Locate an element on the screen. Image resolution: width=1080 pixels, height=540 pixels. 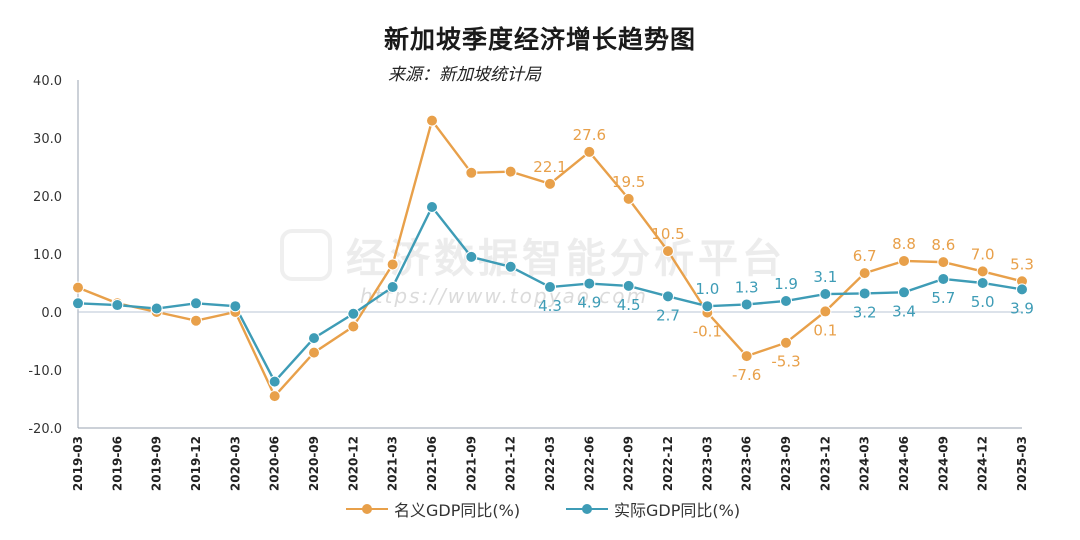
x-tick-label: 2020-03 is located at coordinates (235, 463).